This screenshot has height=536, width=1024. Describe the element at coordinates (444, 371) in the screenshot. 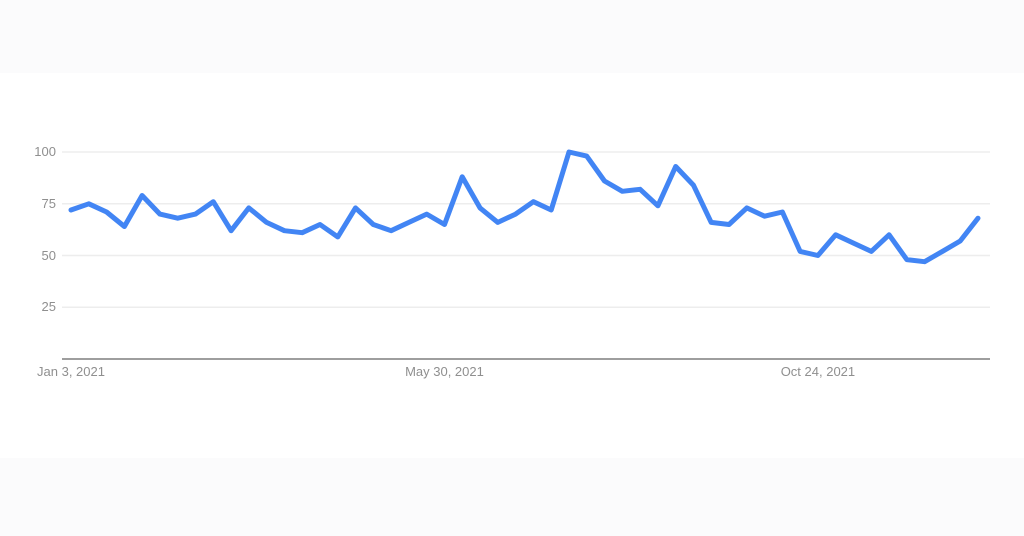

I see `x-axis-tick-label: May 30, 2021` at that location.